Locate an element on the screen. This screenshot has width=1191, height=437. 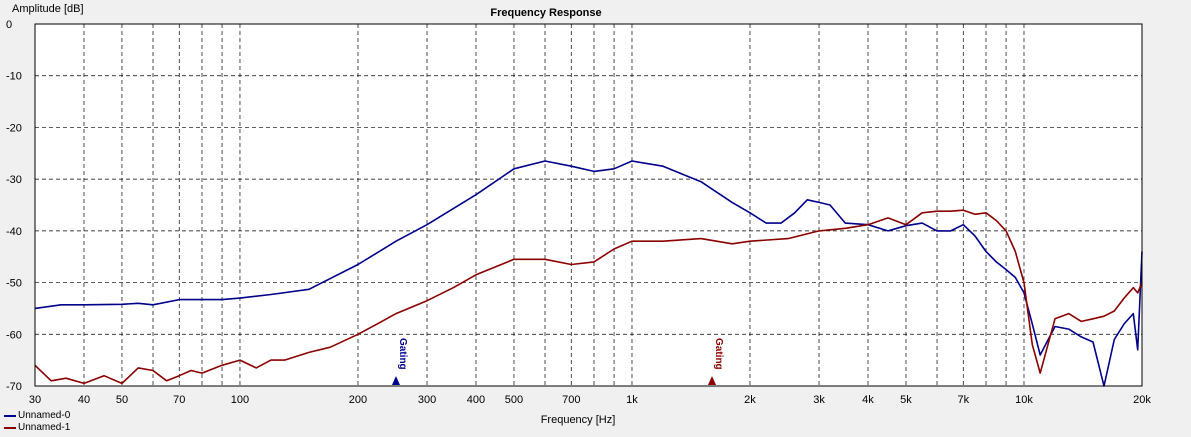
x-tick-label: 4k is located at coordinates (868, 400).